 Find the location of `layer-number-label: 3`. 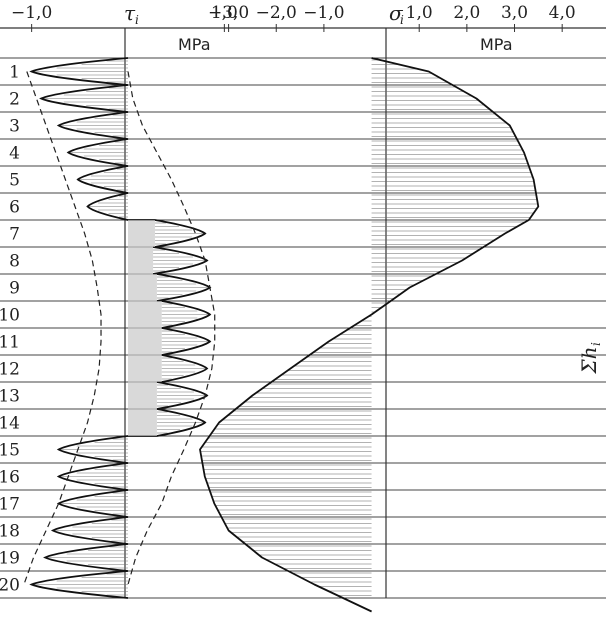

layer-number-label: 3 is located at coordinates (14, 127).